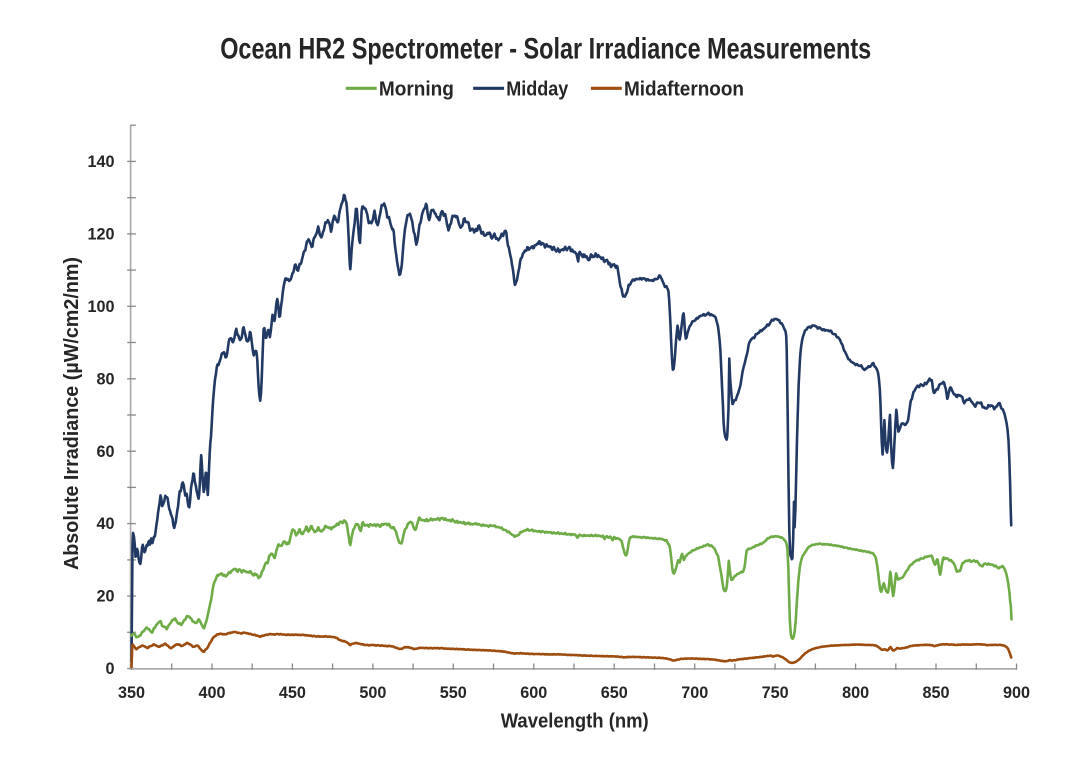  I want to click on svg-text: 120, so click(100, 234).